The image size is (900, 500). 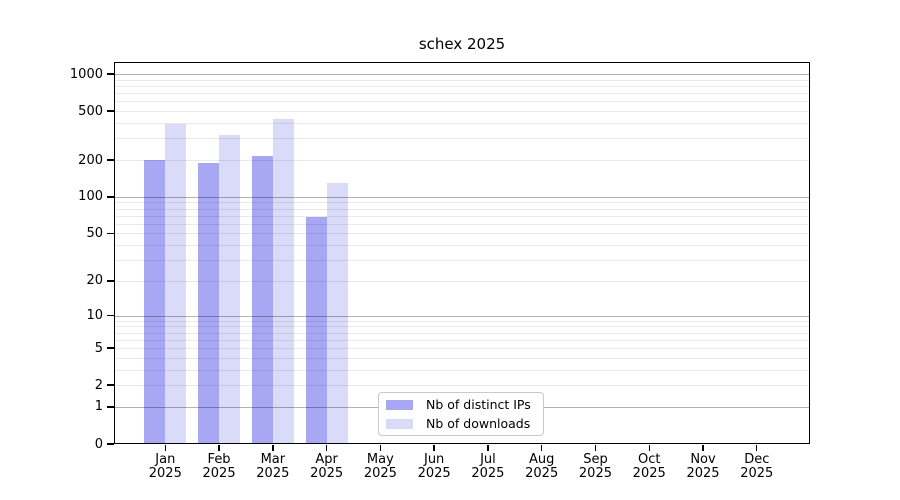 I want to click on y-tick-label: 20, so click(x=94, y=281).